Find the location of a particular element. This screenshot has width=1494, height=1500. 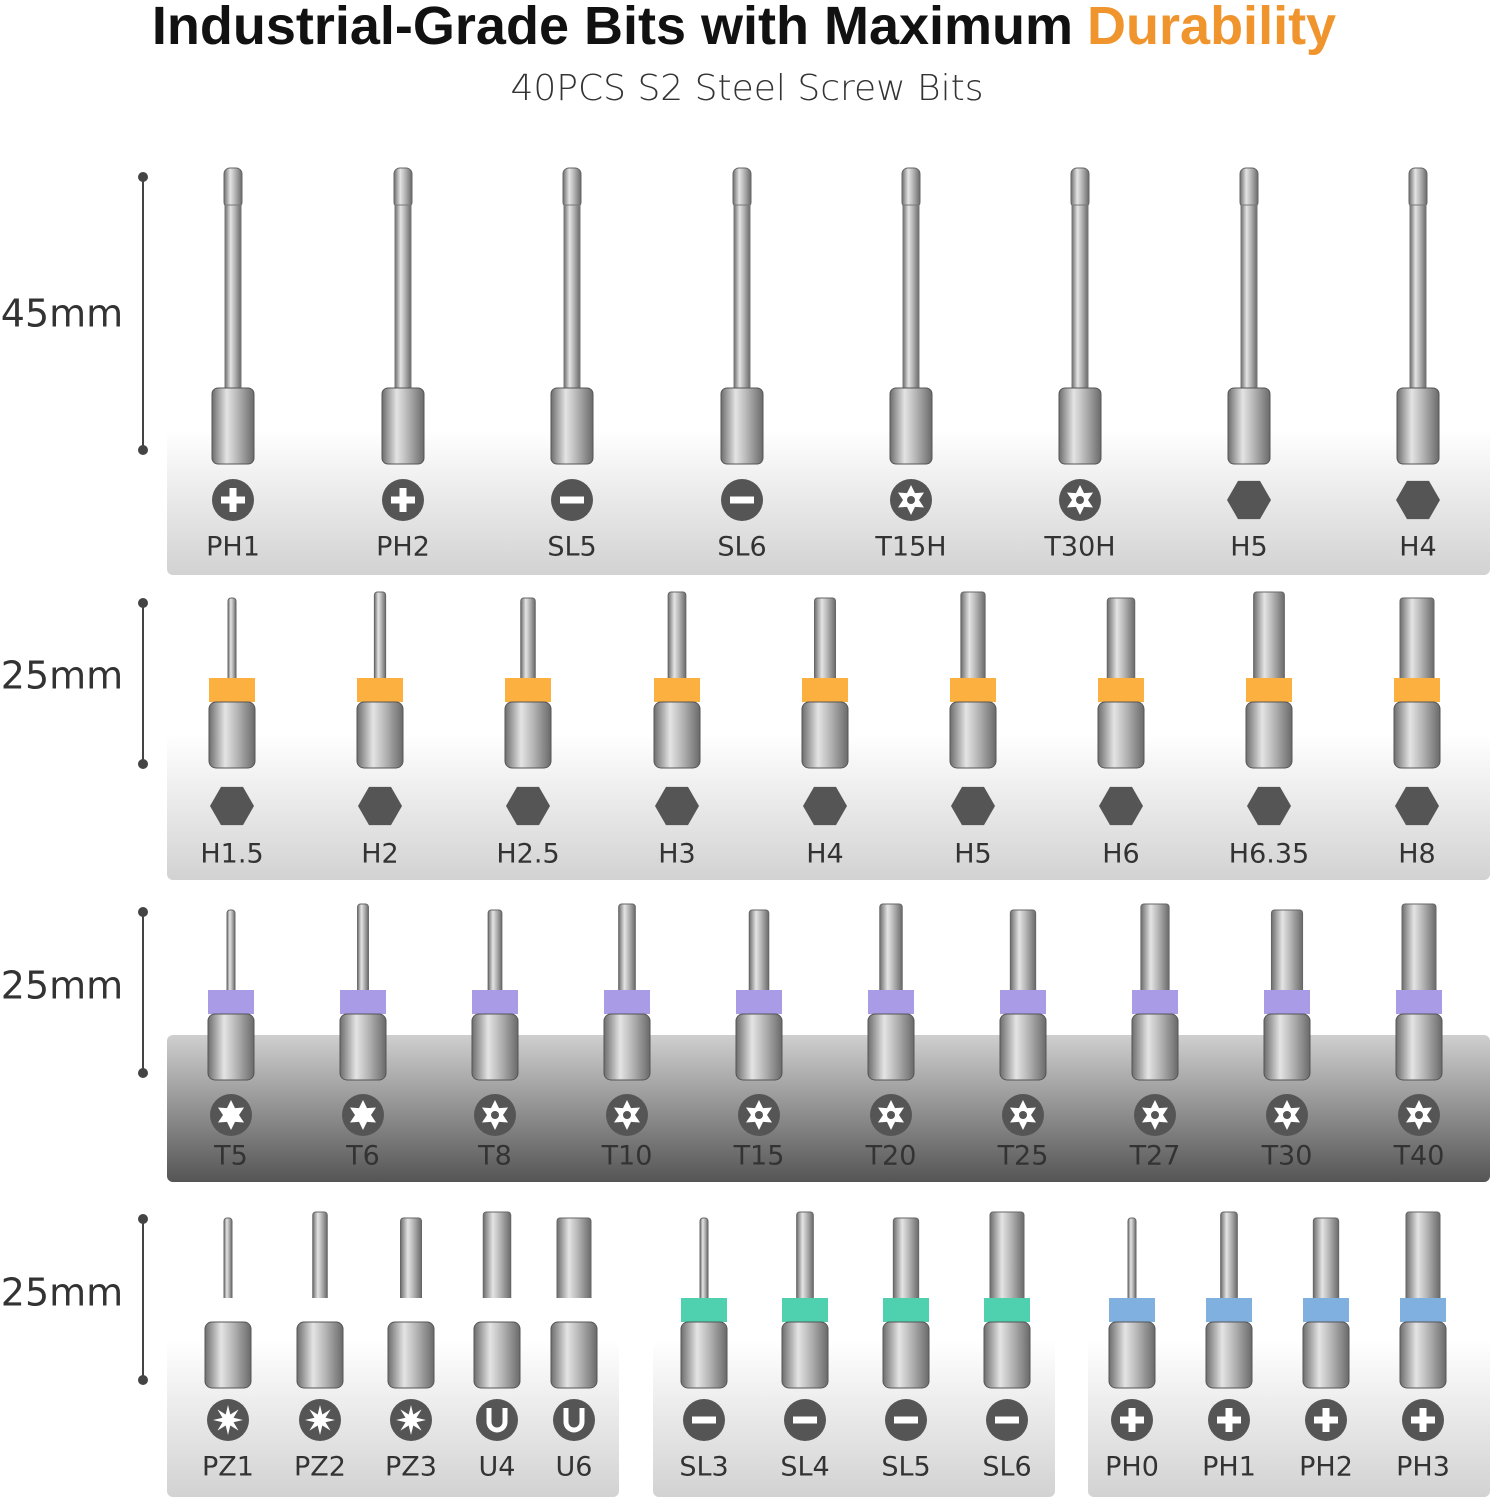

bit-label: T8 is located at coordinates (494, 1156).